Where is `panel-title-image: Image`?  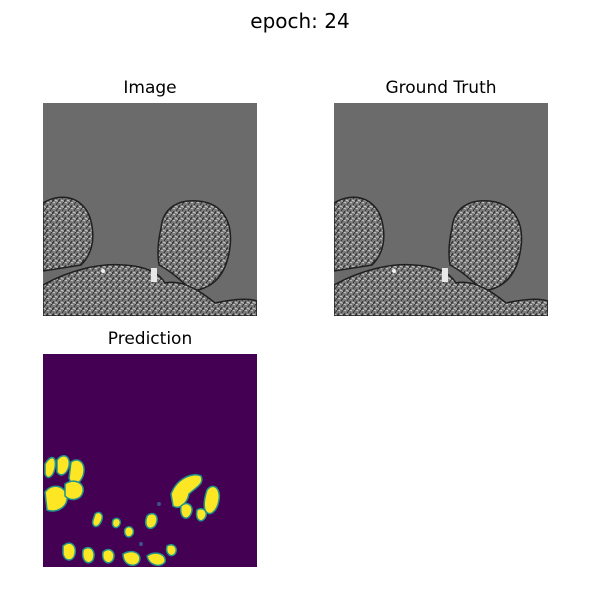 panel-title-image: Image is located at coordinates (150, 88).